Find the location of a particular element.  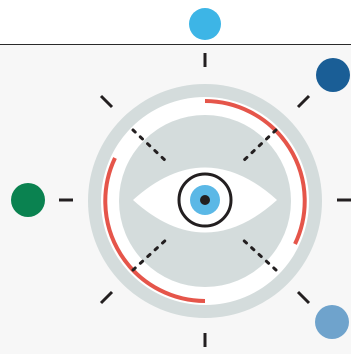

dotted-guide-ne is located at coordinates (258, 146).